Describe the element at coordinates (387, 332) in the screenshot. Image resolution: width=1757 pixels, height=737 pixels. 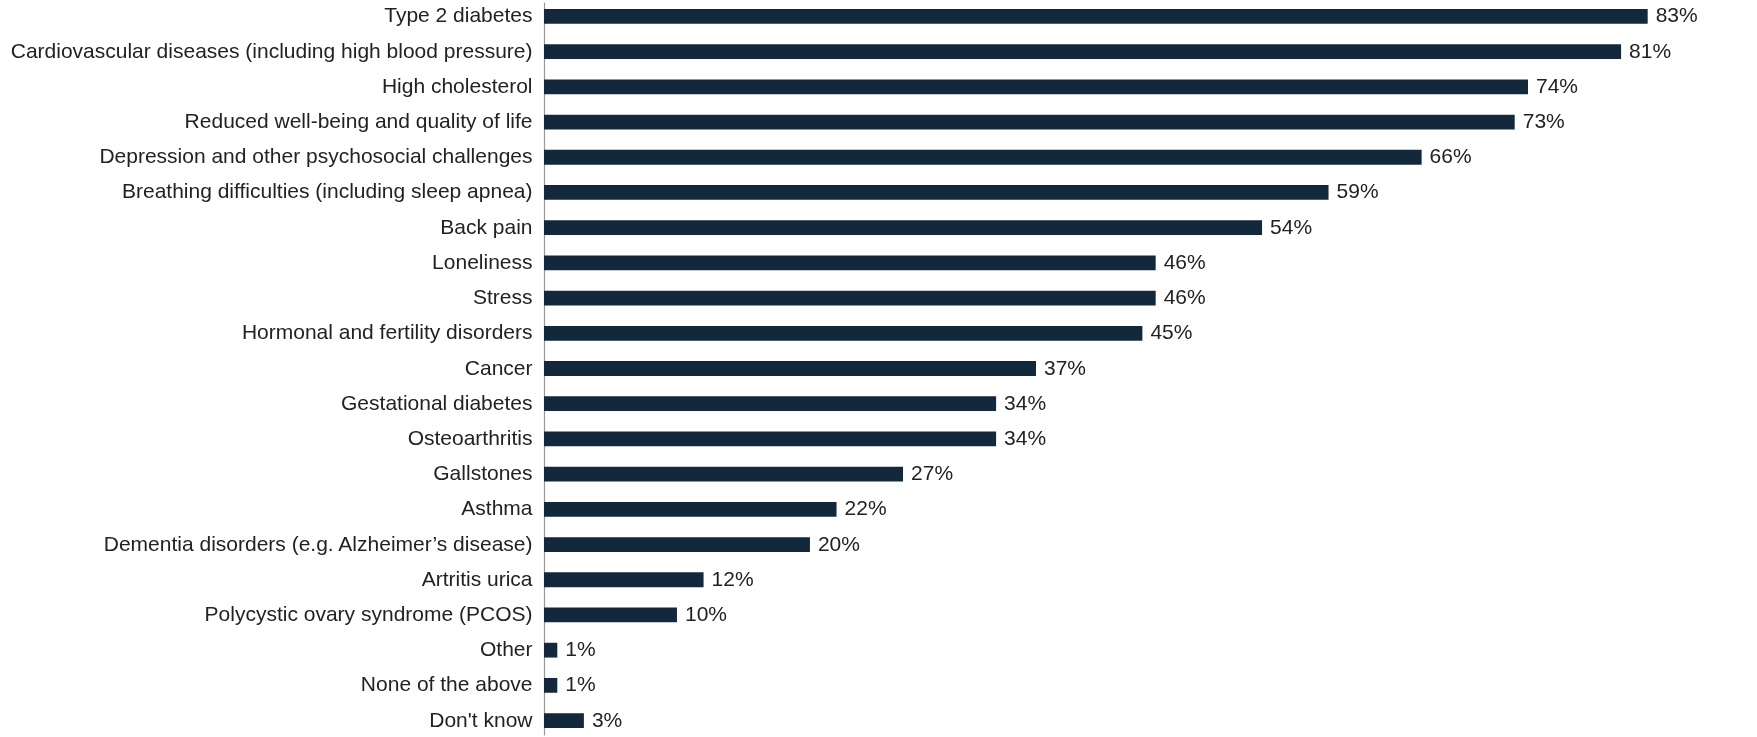
I see `y-tick-label: Hormonal and fertility disorders` at that location.